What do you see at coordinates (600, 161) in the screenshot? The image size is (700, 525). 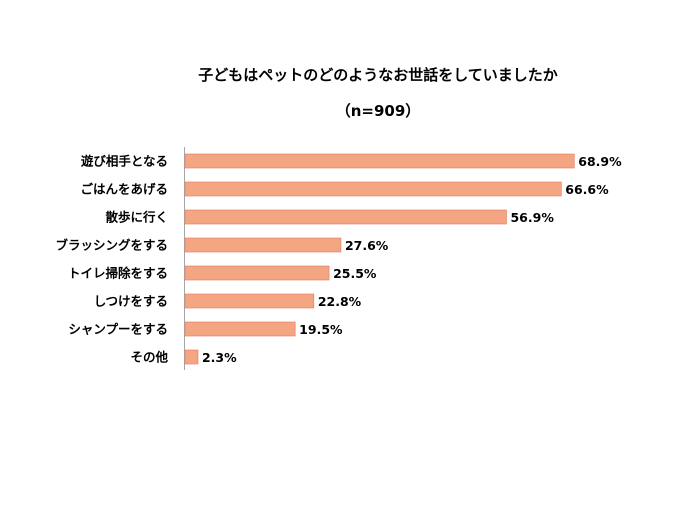 I see `value-label: 68.9%` at bounding box center [600, 161].